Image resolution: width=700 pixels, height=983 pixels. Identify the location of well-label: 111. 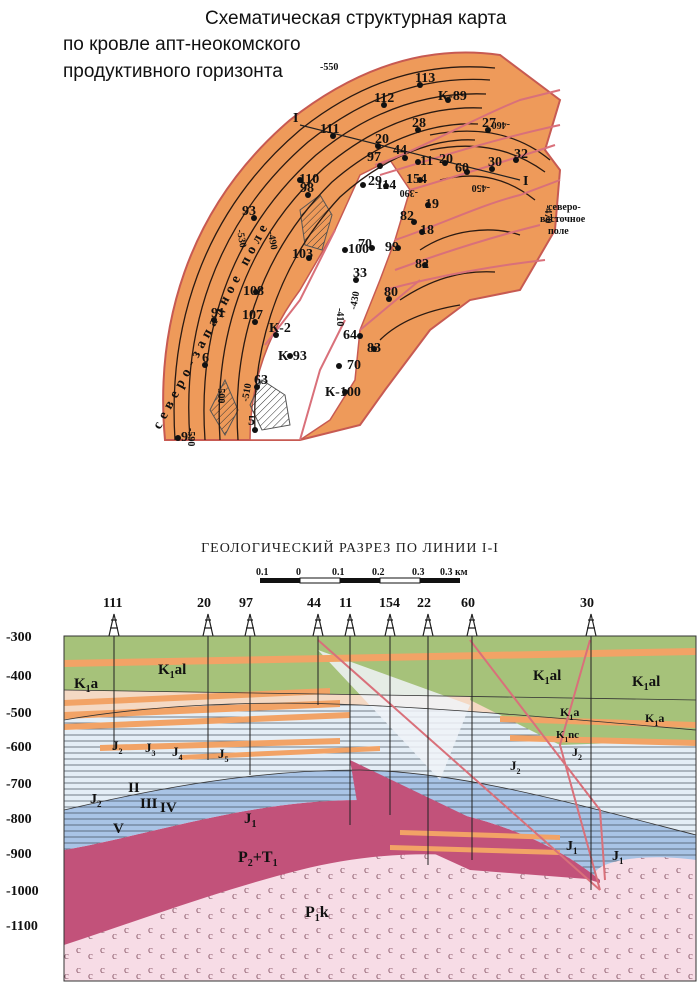
(329, 129).